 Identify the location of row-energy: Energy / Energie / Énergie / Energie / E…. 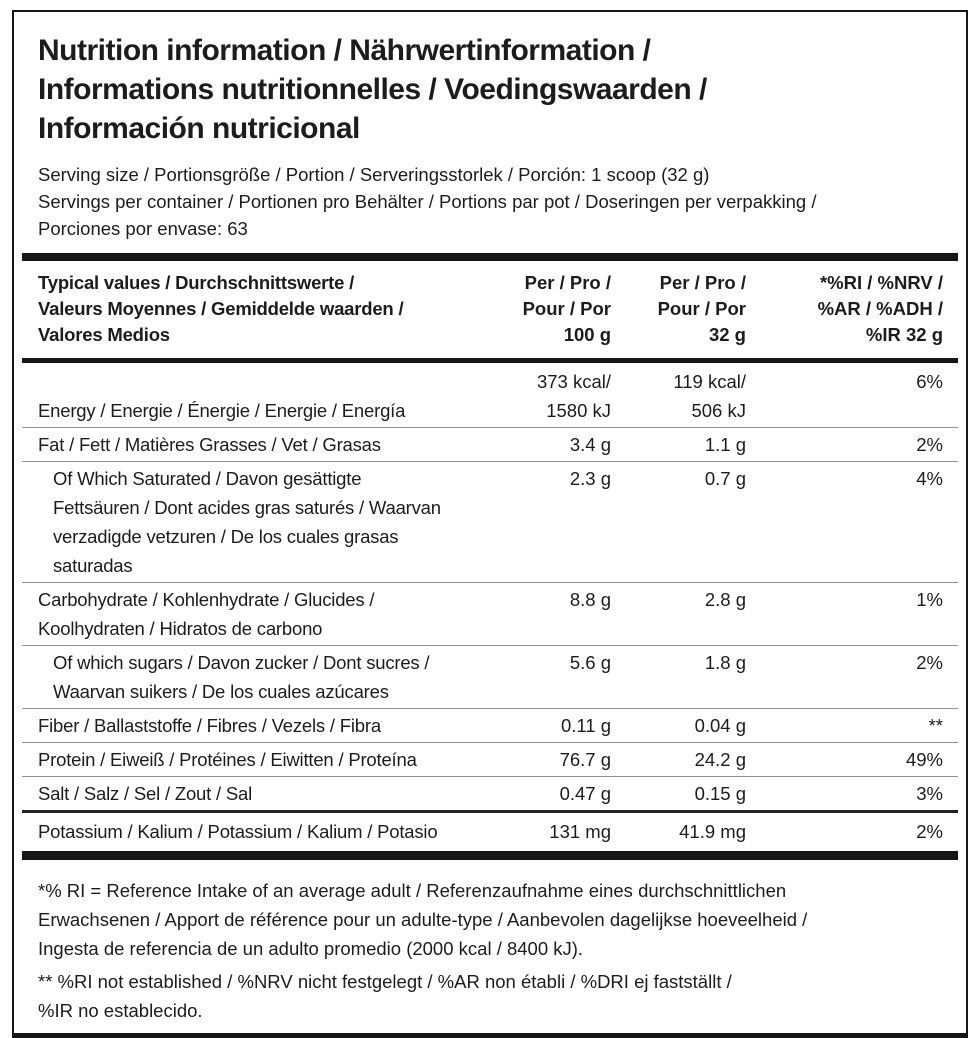
(490, 395).